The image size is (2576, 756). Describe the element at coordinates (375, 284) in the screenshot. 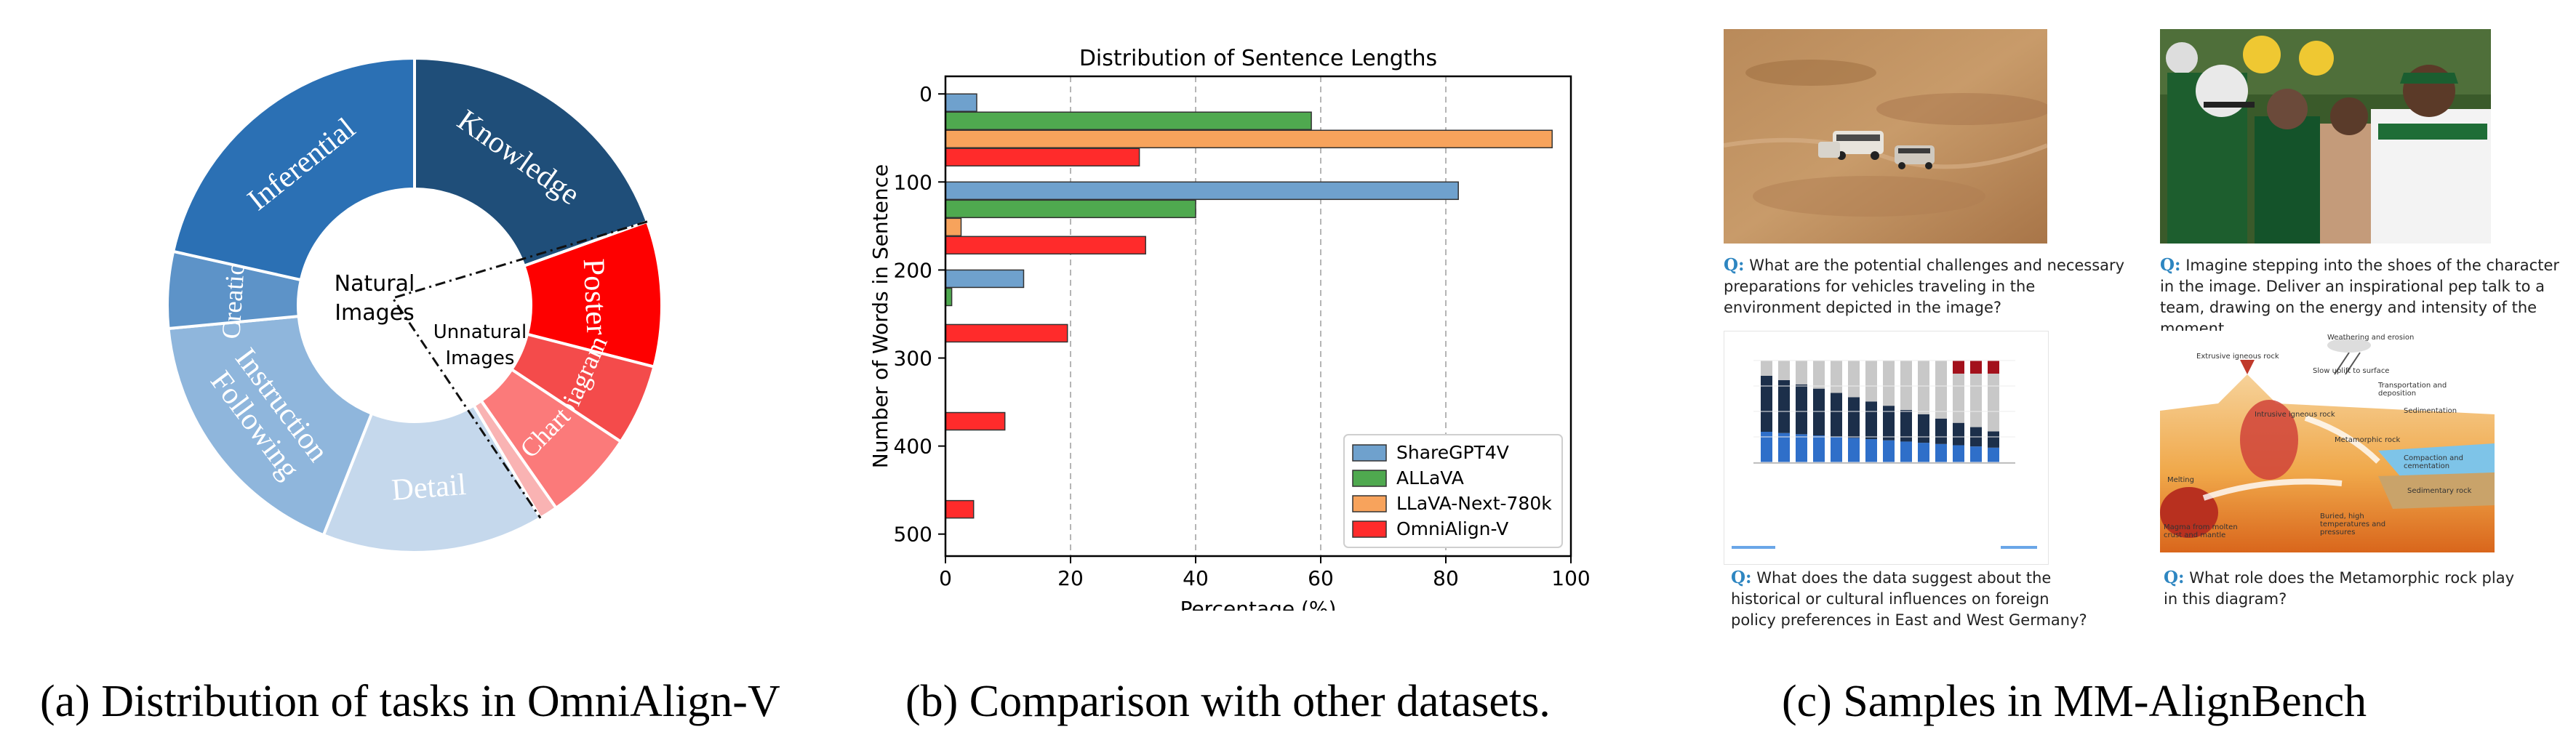

I see `natural-images-label: Natural` at that location.